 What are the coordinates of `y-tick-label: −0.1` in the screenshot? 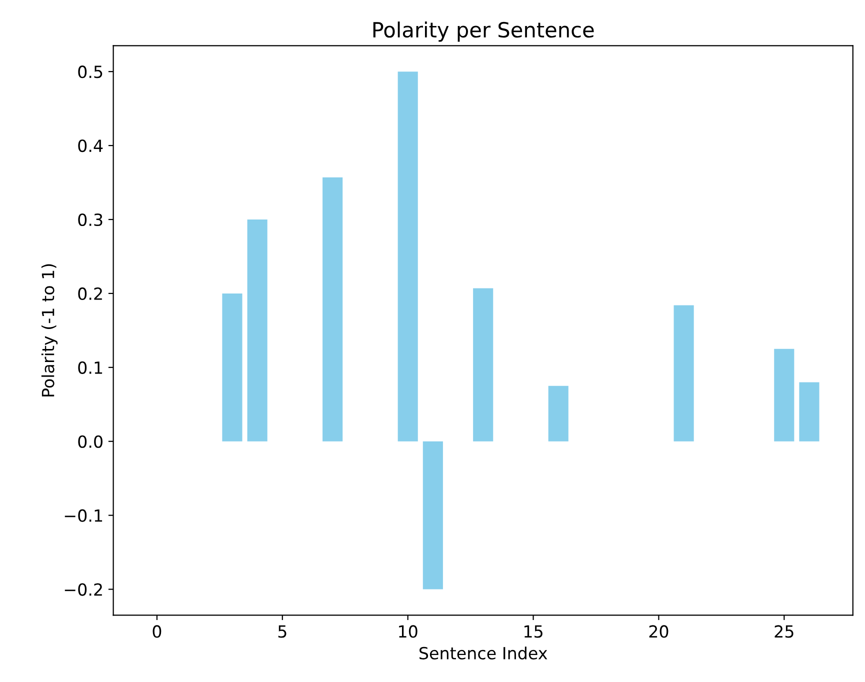 It's located at (83, 515).